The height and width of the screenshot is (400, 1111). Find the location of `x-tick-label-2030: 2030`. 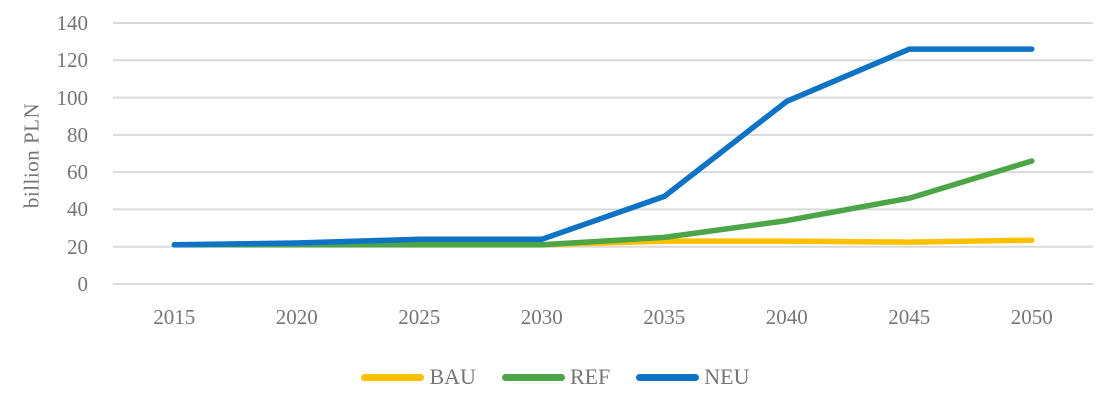

x-tick-label-2030: 2030 is located at coordinates (541, 317).